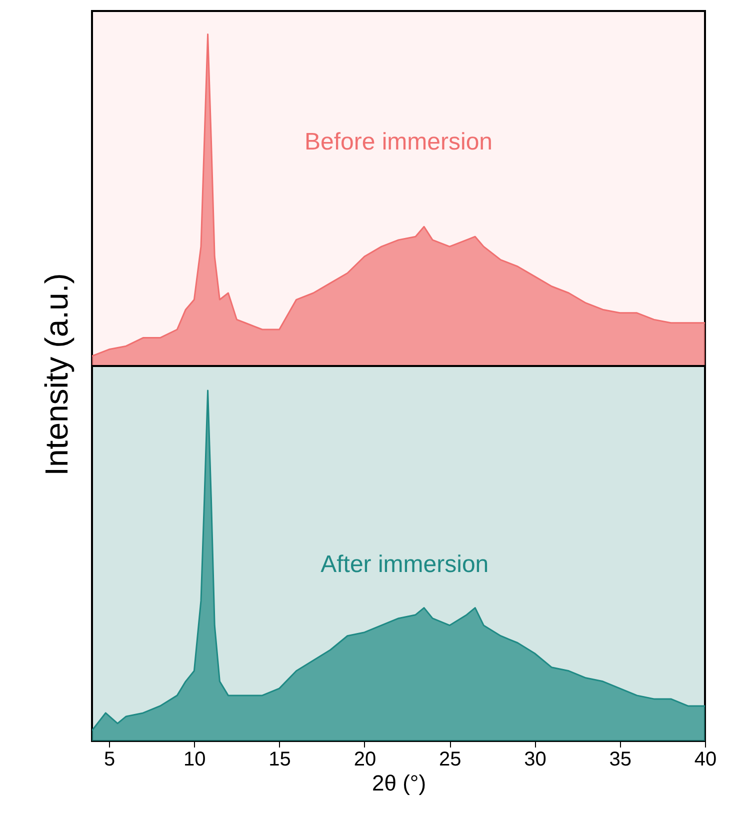  Describe the element at coordinates (404, 564) in the screenshot. I see `annotation: After immersion` at that location.